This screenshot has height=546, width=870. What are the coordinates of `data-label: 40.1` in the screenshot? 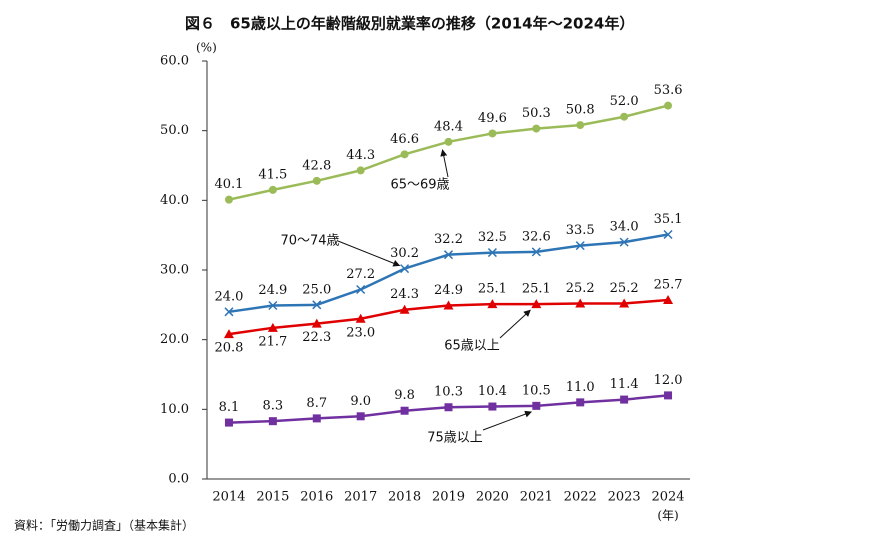 It's located at (228, 184).